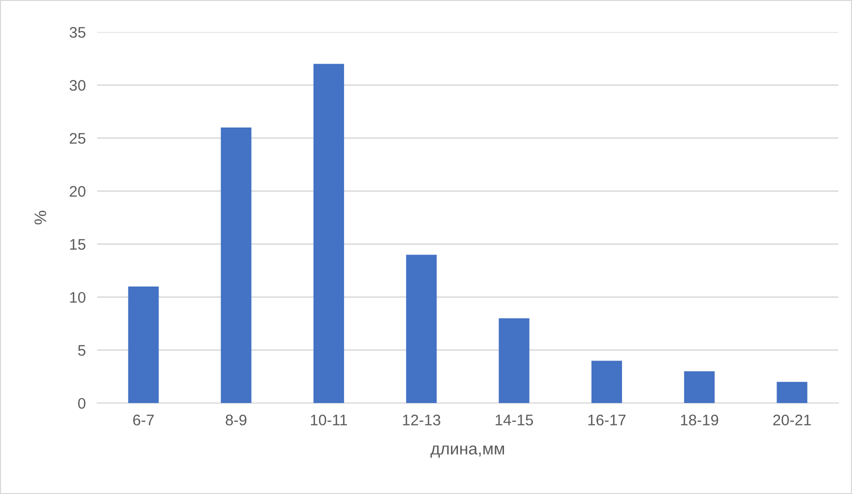 The image size is (852, 494). I want to click on x-tick-label: 16-17, so click(607, 420).